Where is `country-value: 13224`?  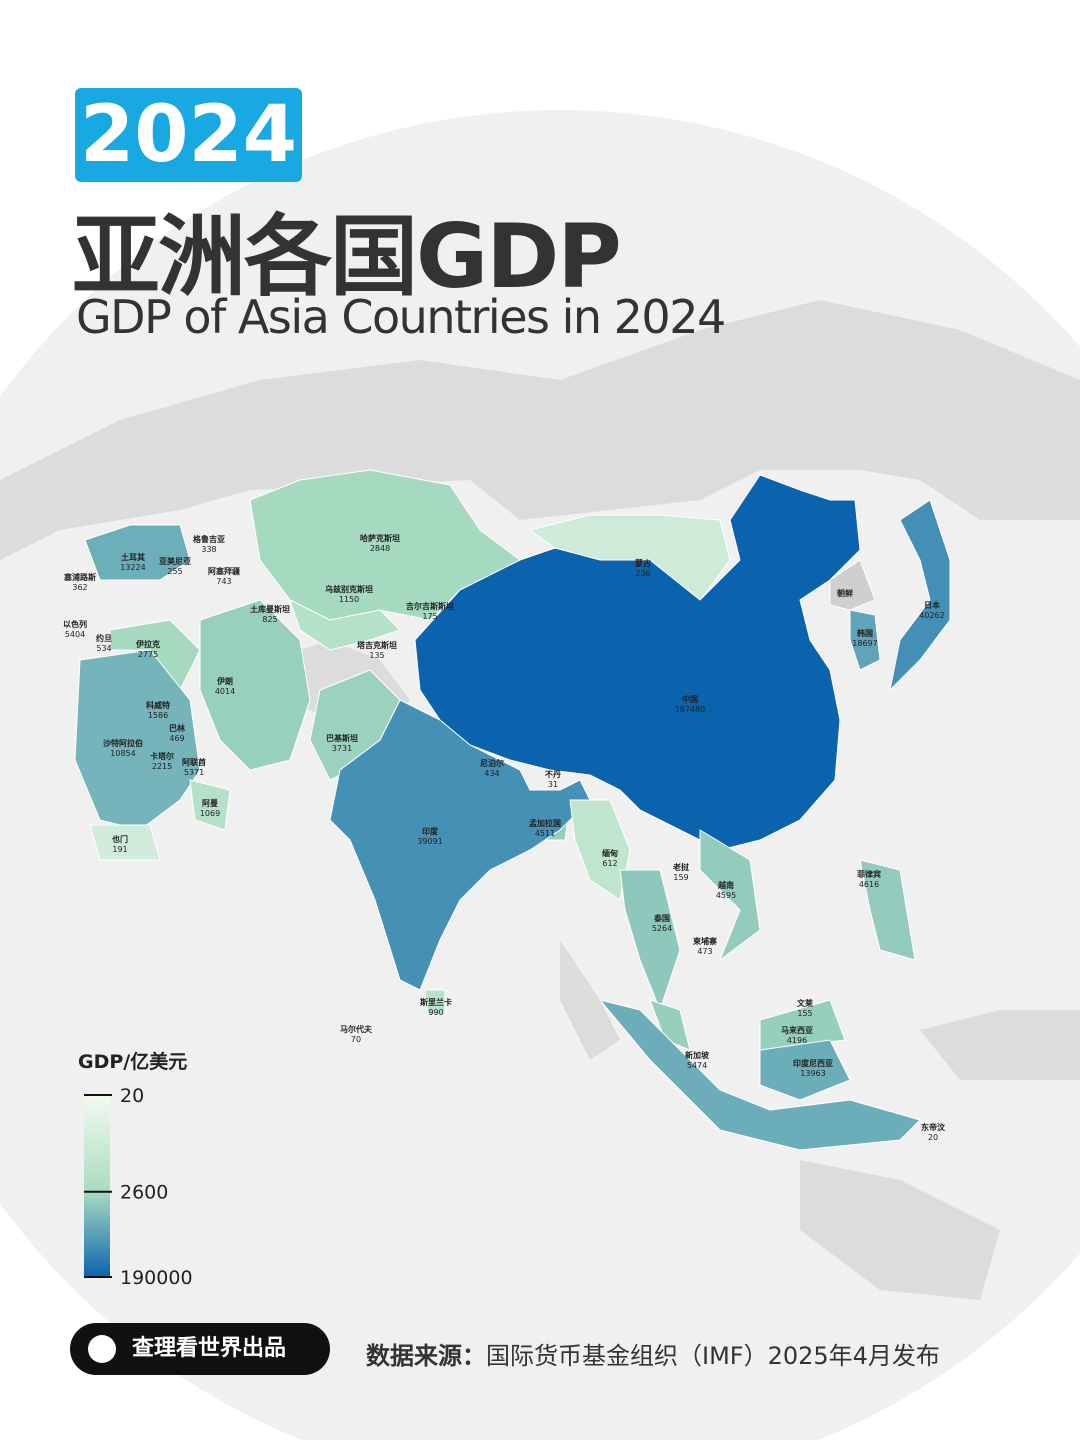 country-value: 13224 is located at coordinates (132, 567).